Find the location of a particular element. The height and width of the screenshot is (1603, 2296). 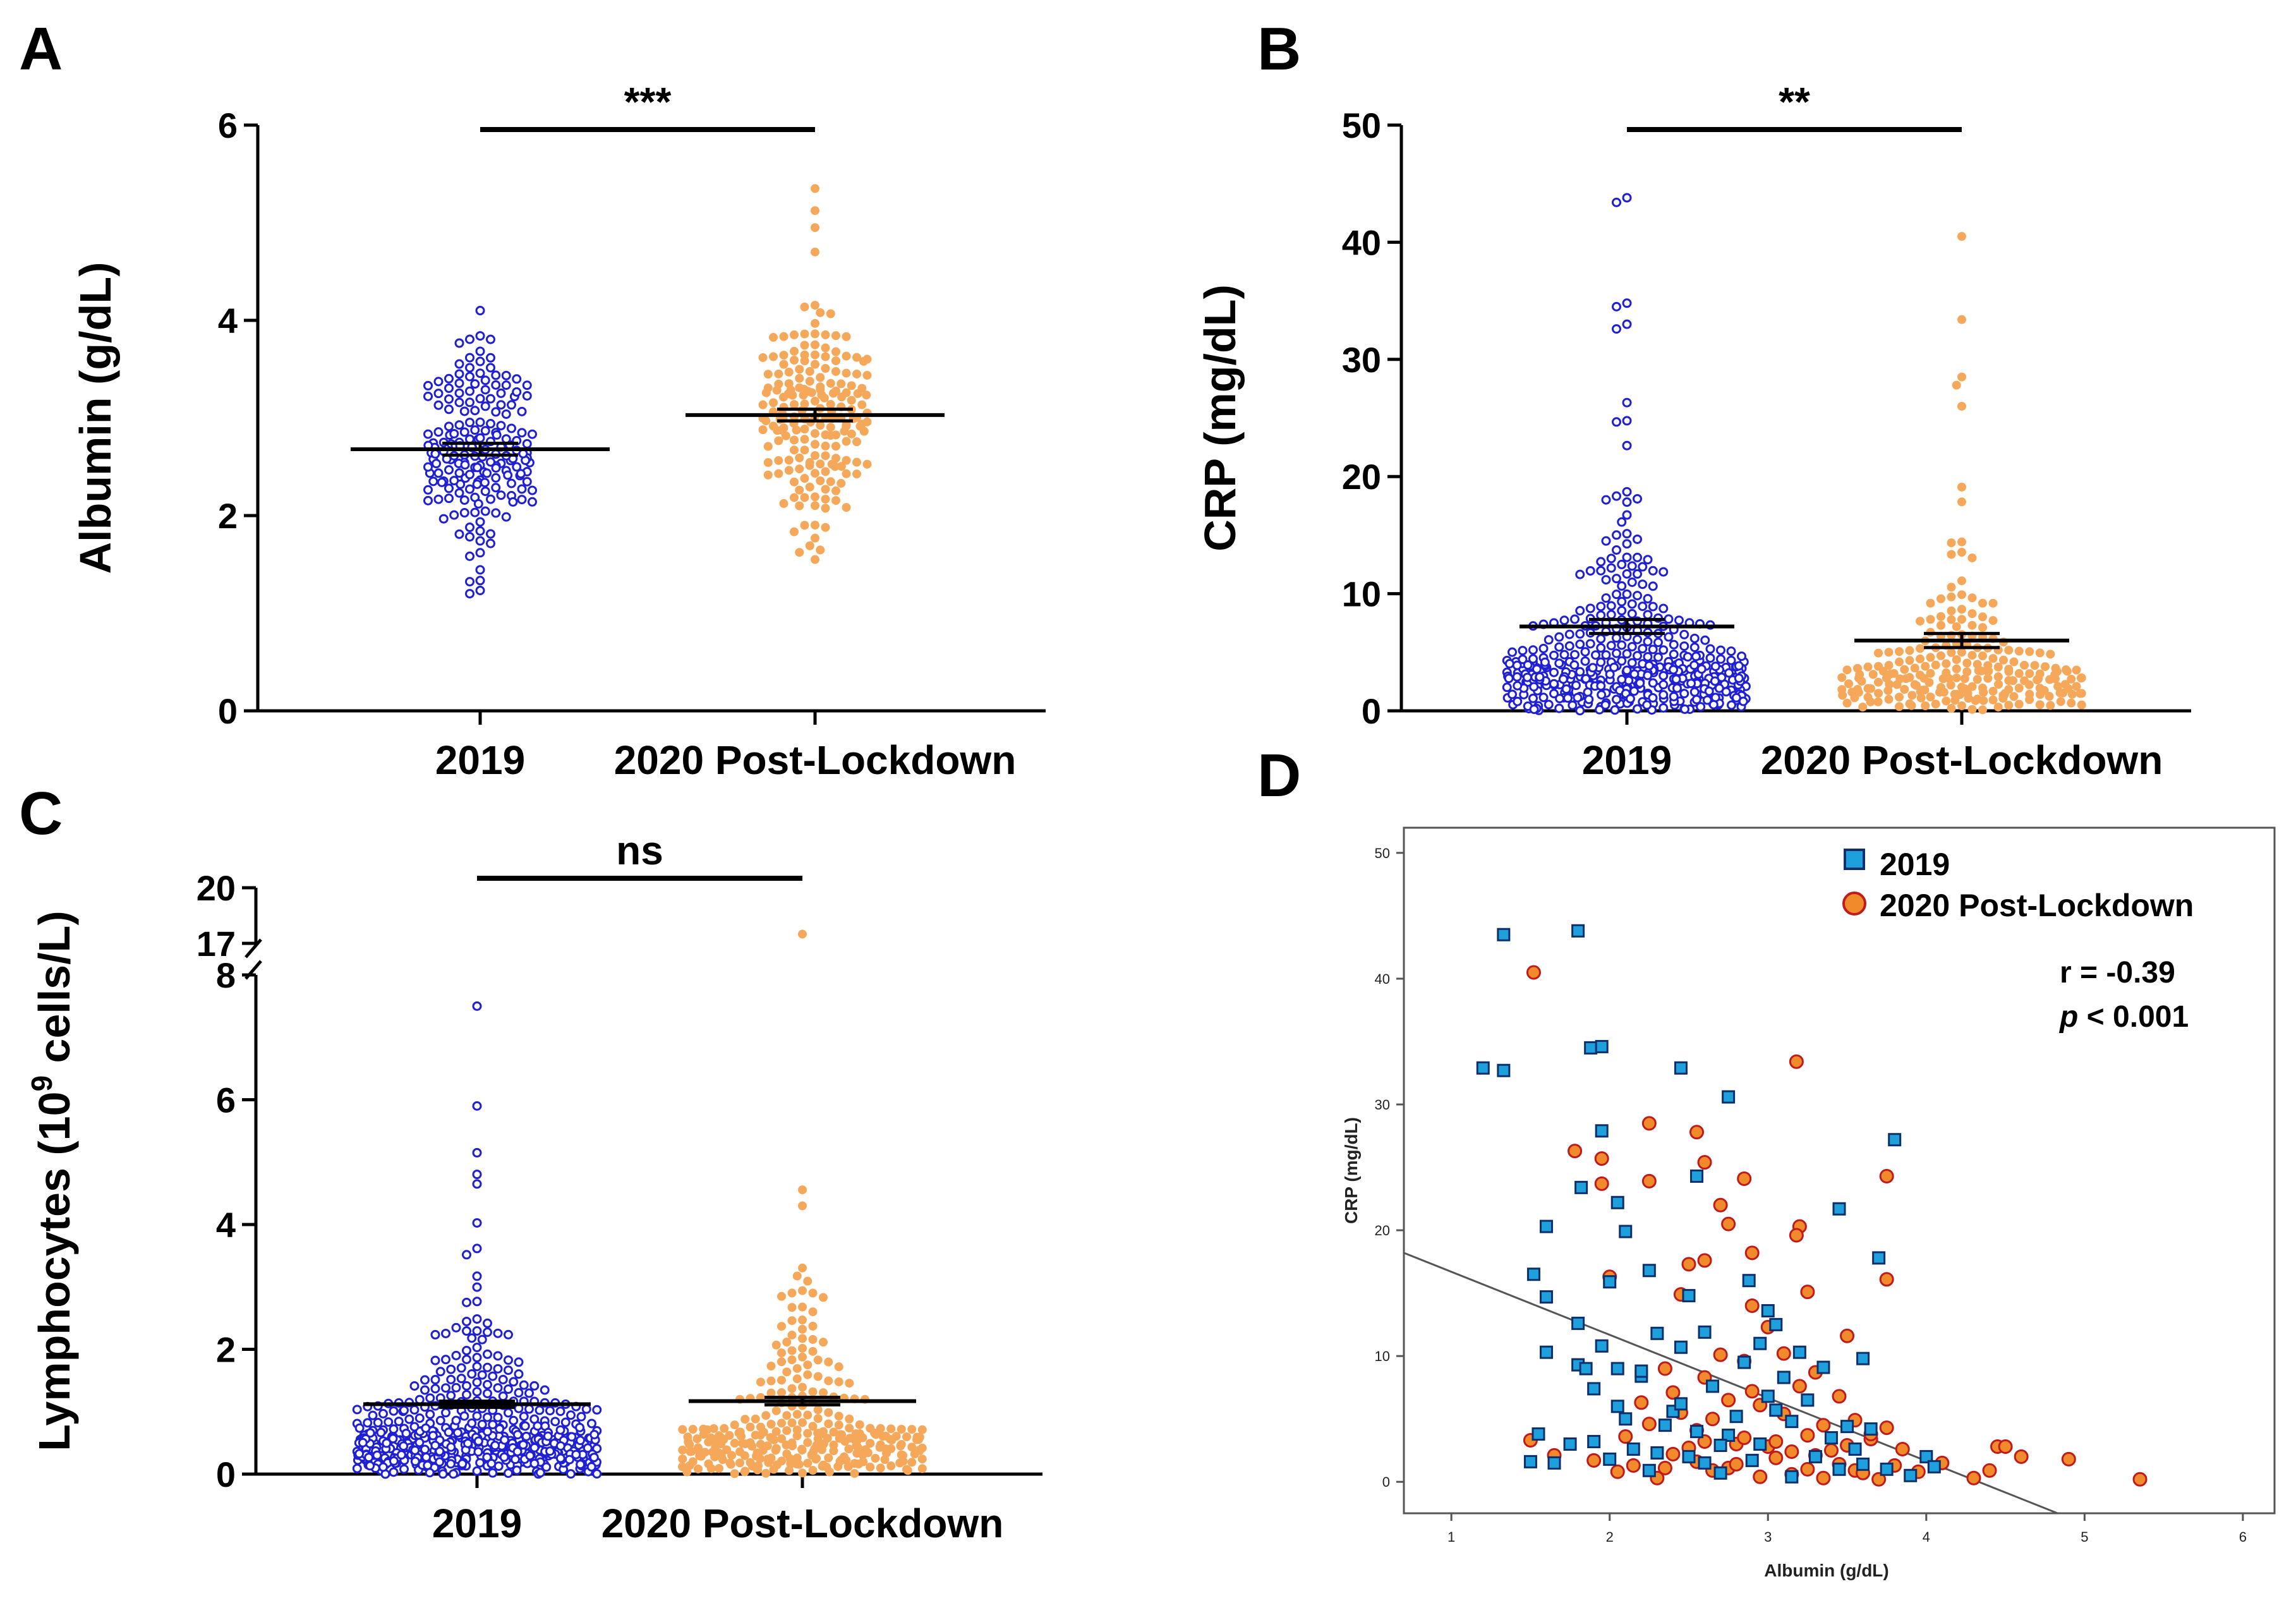

y-tick-label: 40 is located at coordinates (1362, 242).